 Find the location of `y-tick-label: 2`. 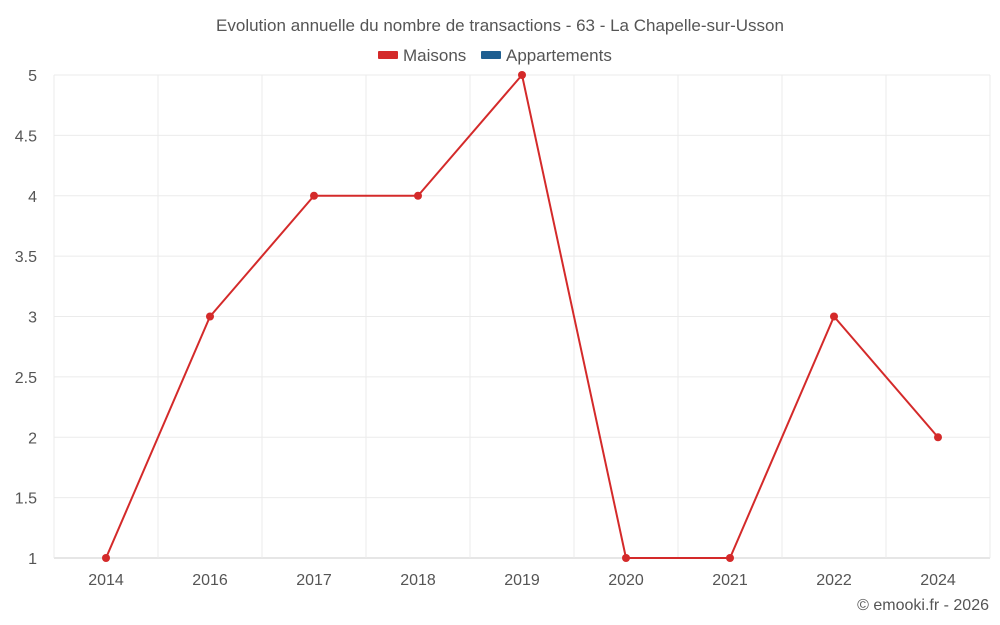

y-tick-label: 2 is located at coordinates (32, 438).